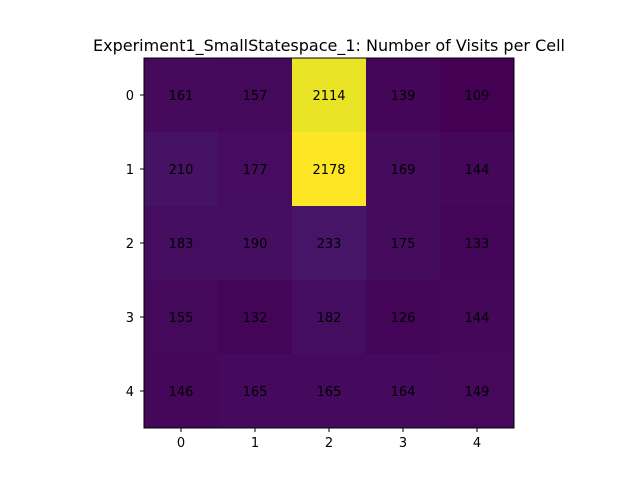 The width and height of the screenshot is (640, 480). I want to click on heatmap-cell-r3-c3, so click(403, 317).